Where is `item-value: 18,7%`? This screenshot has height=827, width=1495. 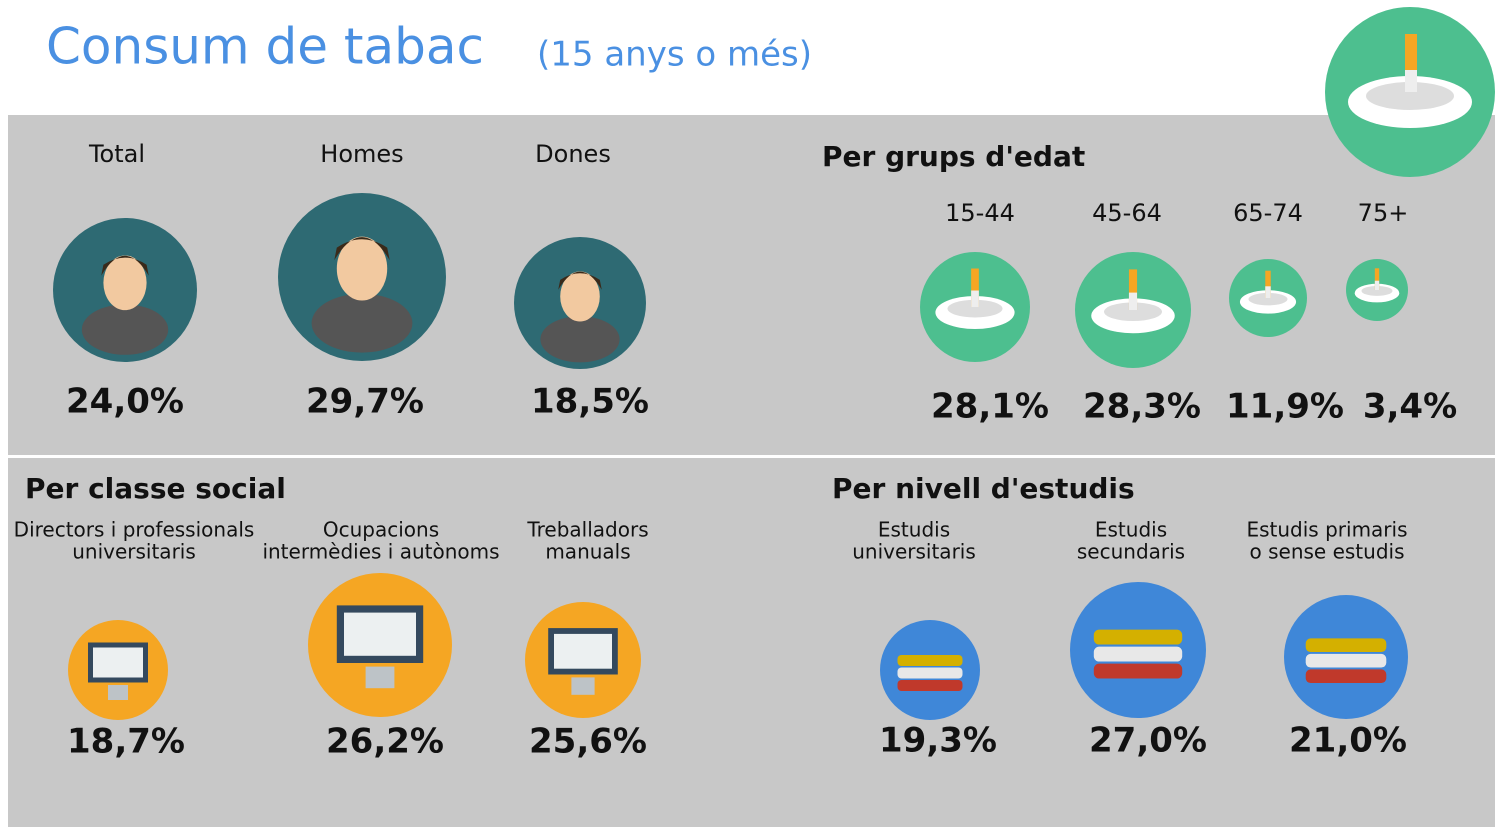
item-value: 18,7% is located at coordinates (126, 742).